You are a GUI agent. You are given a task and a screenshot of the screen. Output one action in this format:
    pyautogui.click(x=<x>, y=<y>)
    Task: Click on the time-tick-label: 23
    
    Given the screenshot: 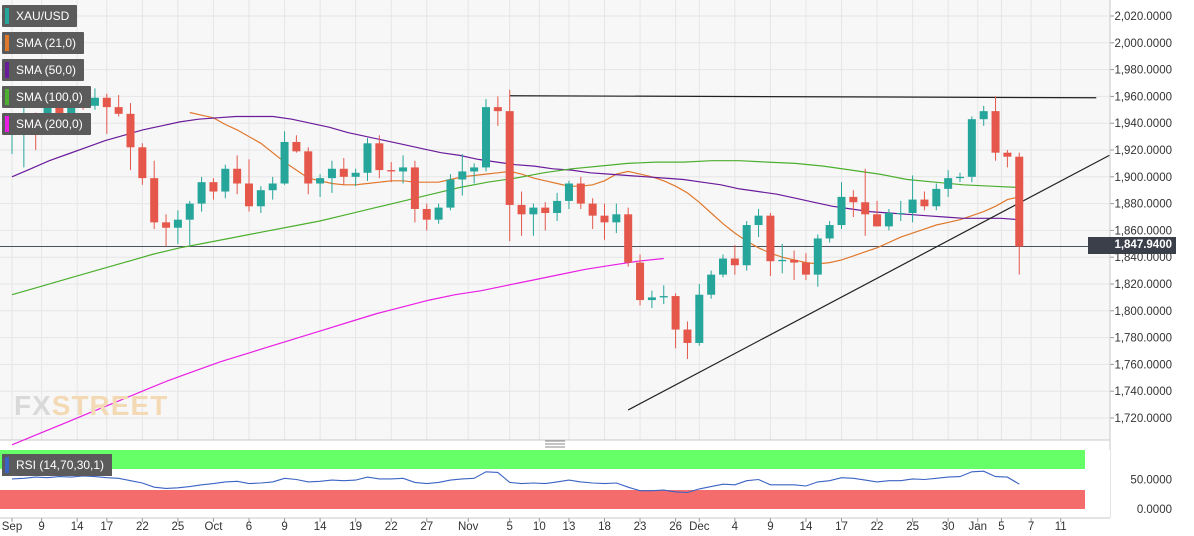 What is the action you would take?
    pyautogui.click(x=640, y=527)
    